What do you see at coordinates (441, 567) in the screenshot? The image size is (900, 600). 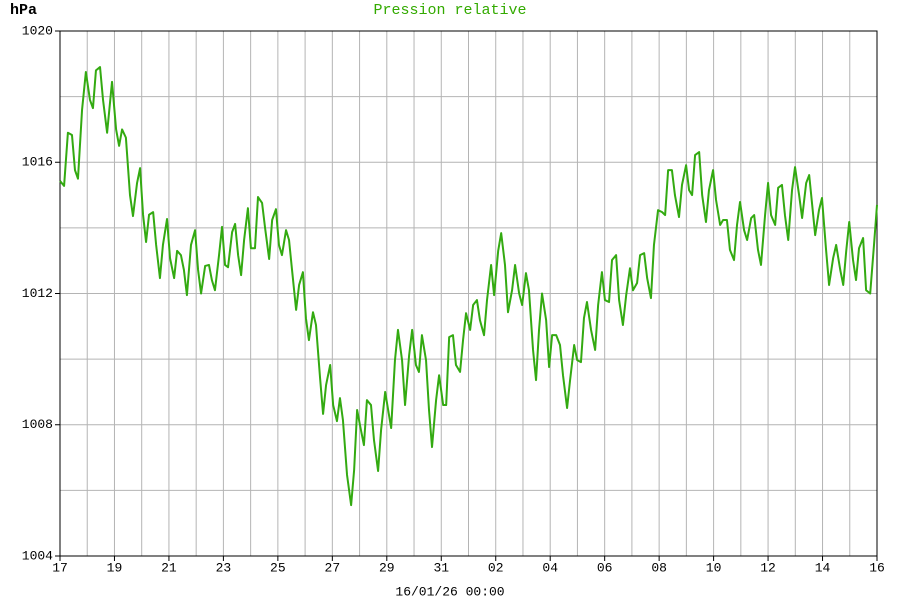 I see `x-tick-label: 31` at bounding box center [441, 567].